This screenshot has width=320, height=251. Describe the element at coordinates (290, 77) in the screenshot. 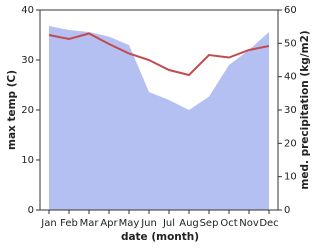

I see `y2-tick-label: 40` at that location.